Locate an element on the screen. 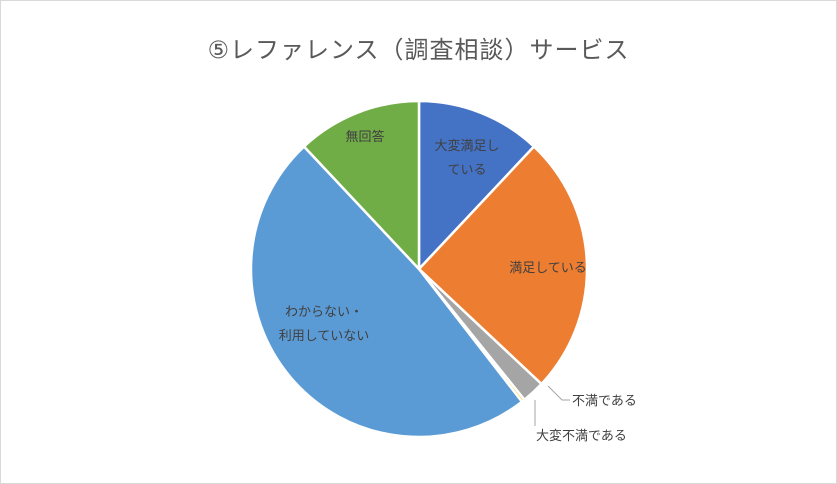 The image size is (837, 484). slice-label: 不満である is located at coordinates (604, 401).